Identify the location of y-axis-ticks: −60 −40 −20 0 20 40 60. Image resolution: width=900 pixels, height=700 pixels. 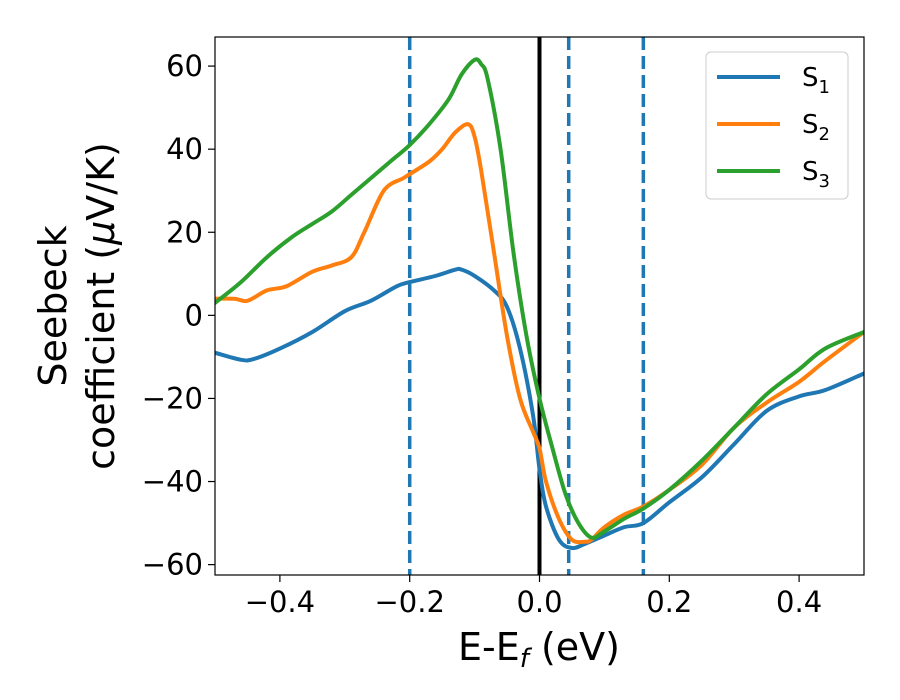
(178, 315).